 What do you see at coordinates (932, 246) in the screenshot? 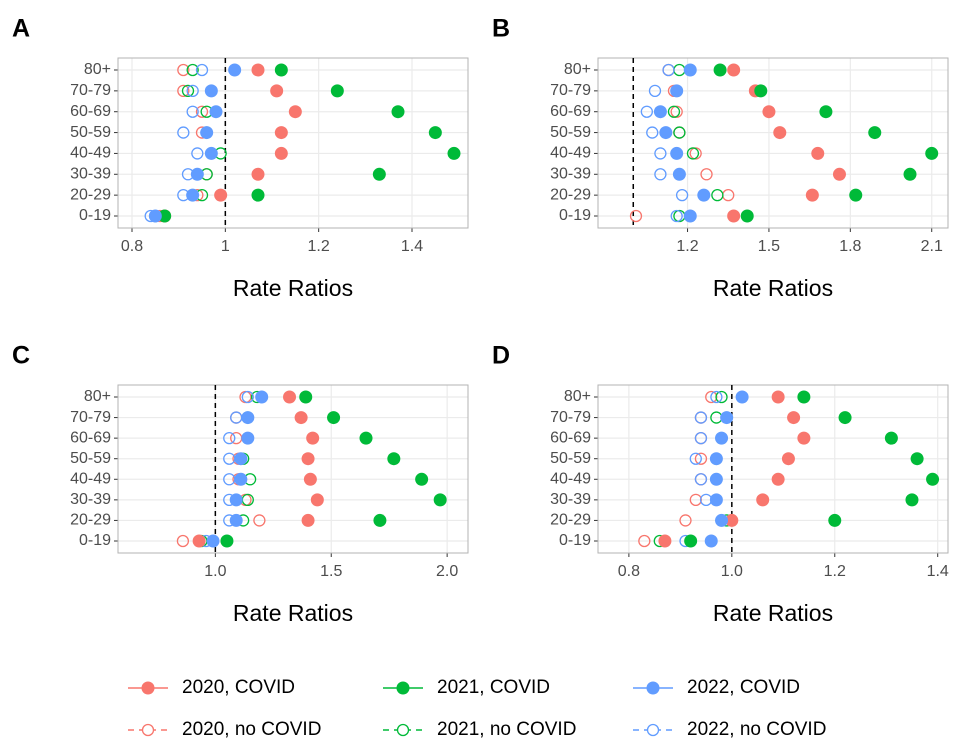
I see `x-tick-label: 2.1` at bounding box center [932, 246].